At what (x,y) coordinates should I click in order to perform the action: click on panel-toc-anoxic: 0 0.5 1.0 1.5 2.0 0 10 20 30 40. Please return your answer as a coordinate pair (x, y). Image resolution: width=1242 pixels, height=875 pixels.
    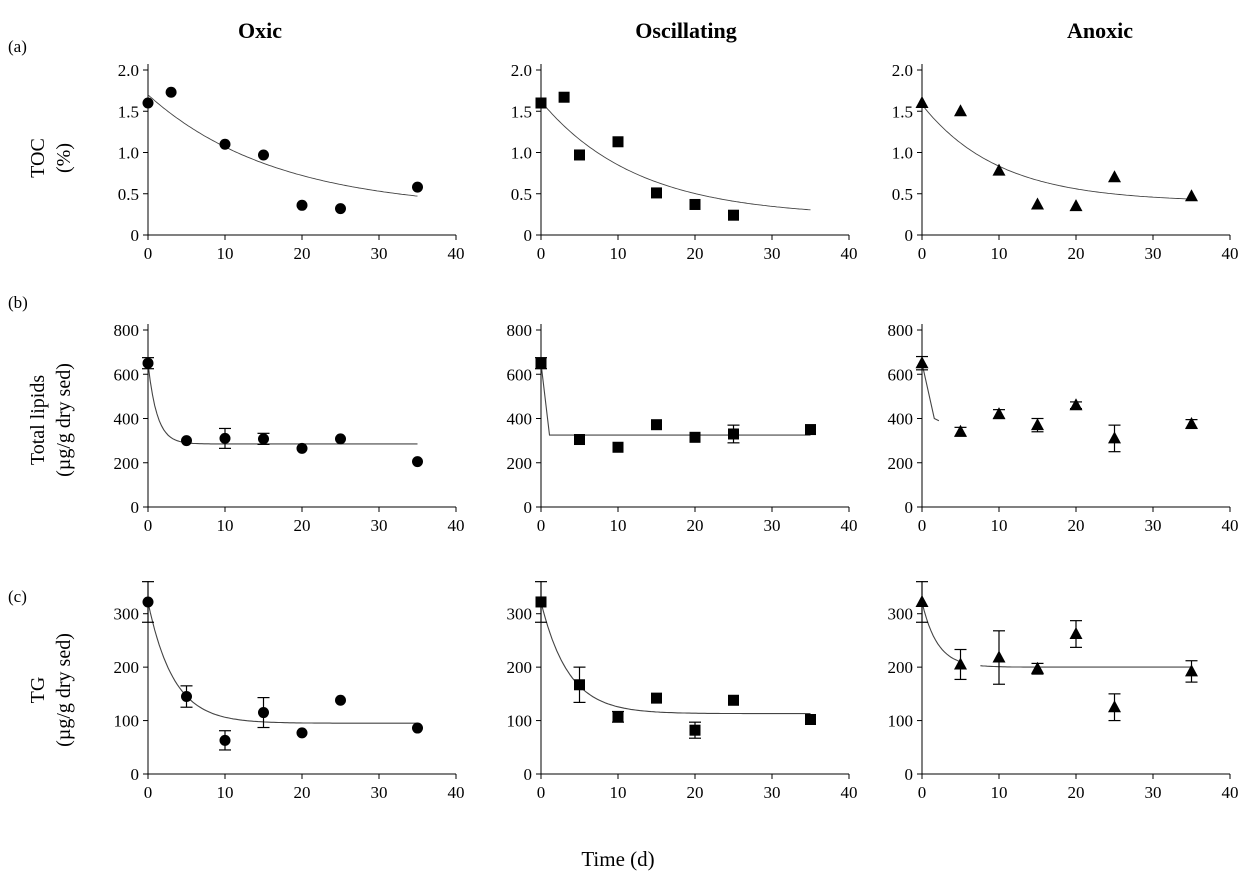
    Looking at the image, I should click on (1065, 162).